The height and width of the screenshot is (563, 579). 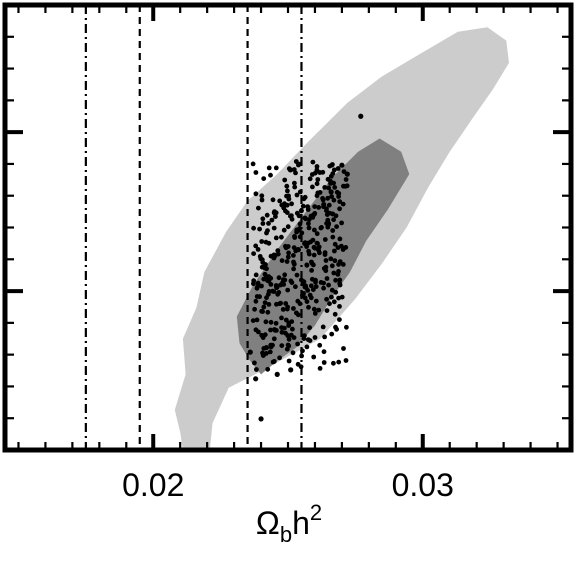 I want to click on x-axis-label: Ωbh2, so click(x=289, y=523).